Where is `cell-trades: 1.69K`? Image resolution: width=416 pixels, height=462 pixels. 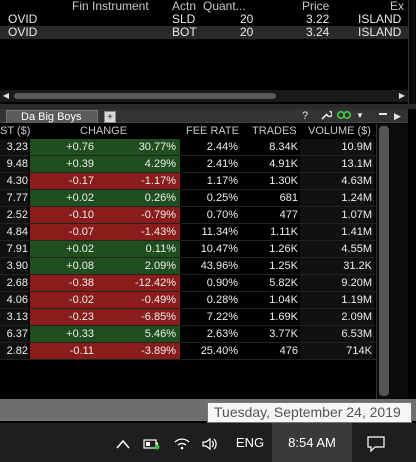 cell-trades: 1.69K is located at coordinates (283, 317).